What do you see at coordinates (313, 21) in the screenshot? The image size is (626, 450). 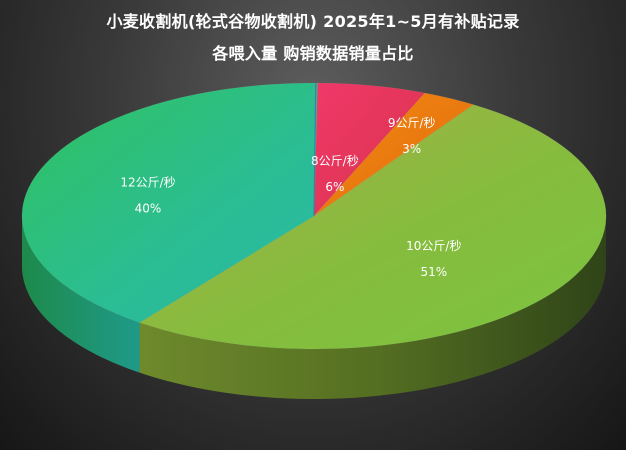 I see `chart-title: 小麦收割机(轮式谷物收割机) 2025年1~5月有补贴记录` at bounding box center [313, 21].